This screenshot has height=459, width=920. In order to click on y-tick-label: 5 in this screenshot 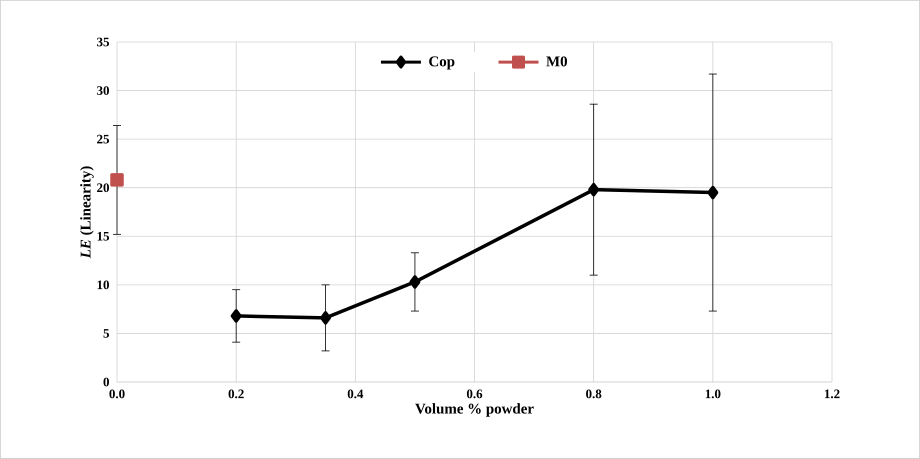, I will do `click(107, 333)`.